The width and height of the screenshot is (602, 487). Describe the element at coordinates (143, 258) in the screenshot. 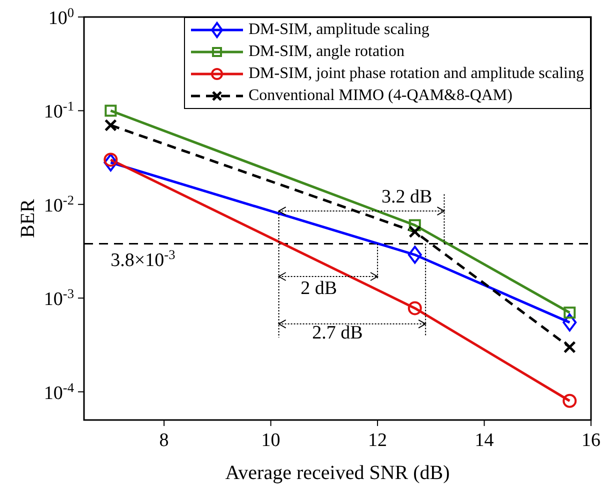

I see `ref-line-label: 3.8×10$^{-3}$` at that location.